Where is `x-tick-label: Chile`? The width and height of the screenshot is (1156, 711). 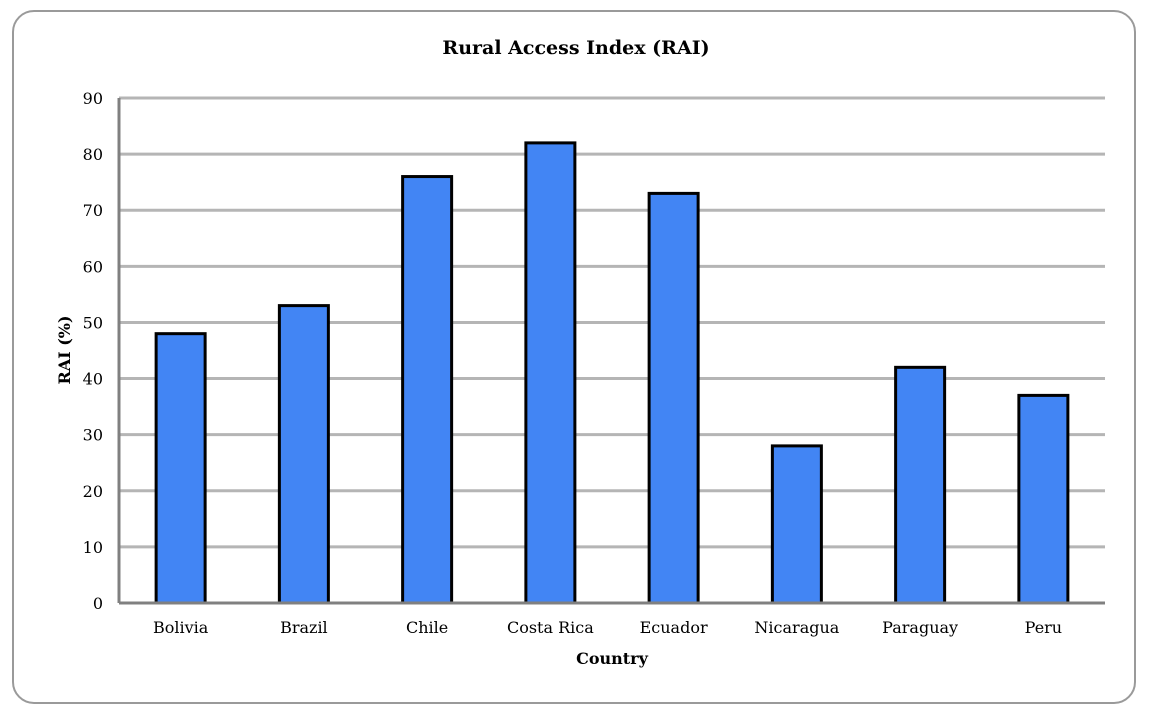 x-tick-label: Chile is located at coordinates (427, 627).